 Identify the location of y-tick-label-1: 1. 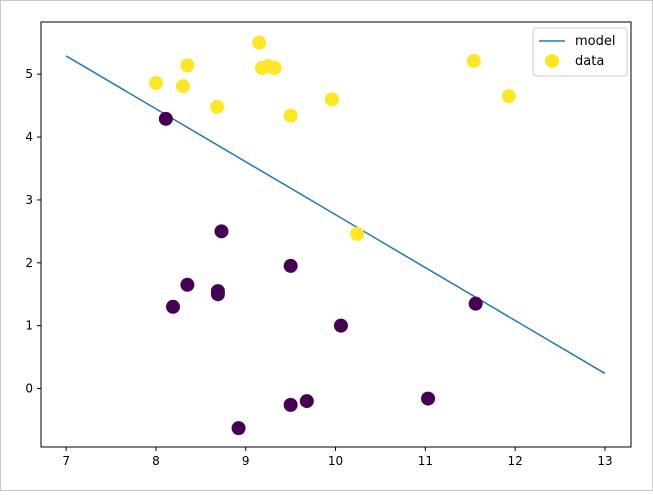
(29, 326).